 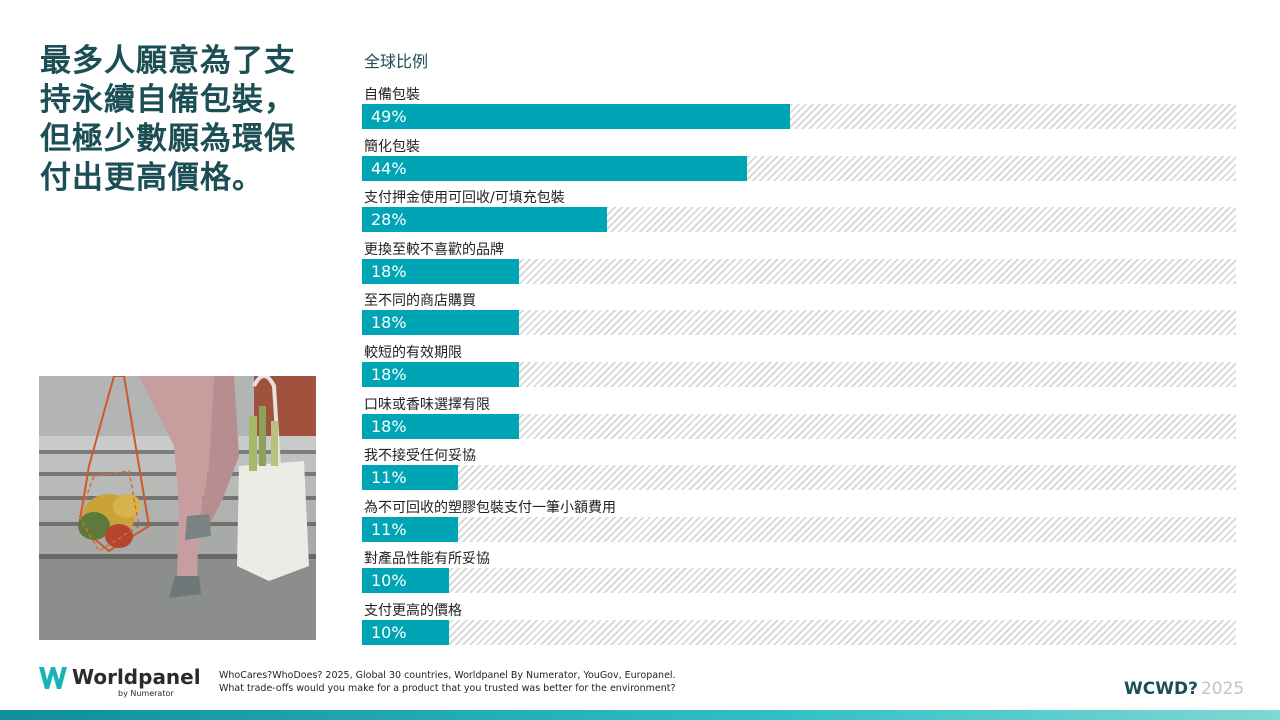 What do you see at coordinates (392, 146) in the screenshot?
I see `bar-label: 簡化包裝` at bounding box center [392, 146].